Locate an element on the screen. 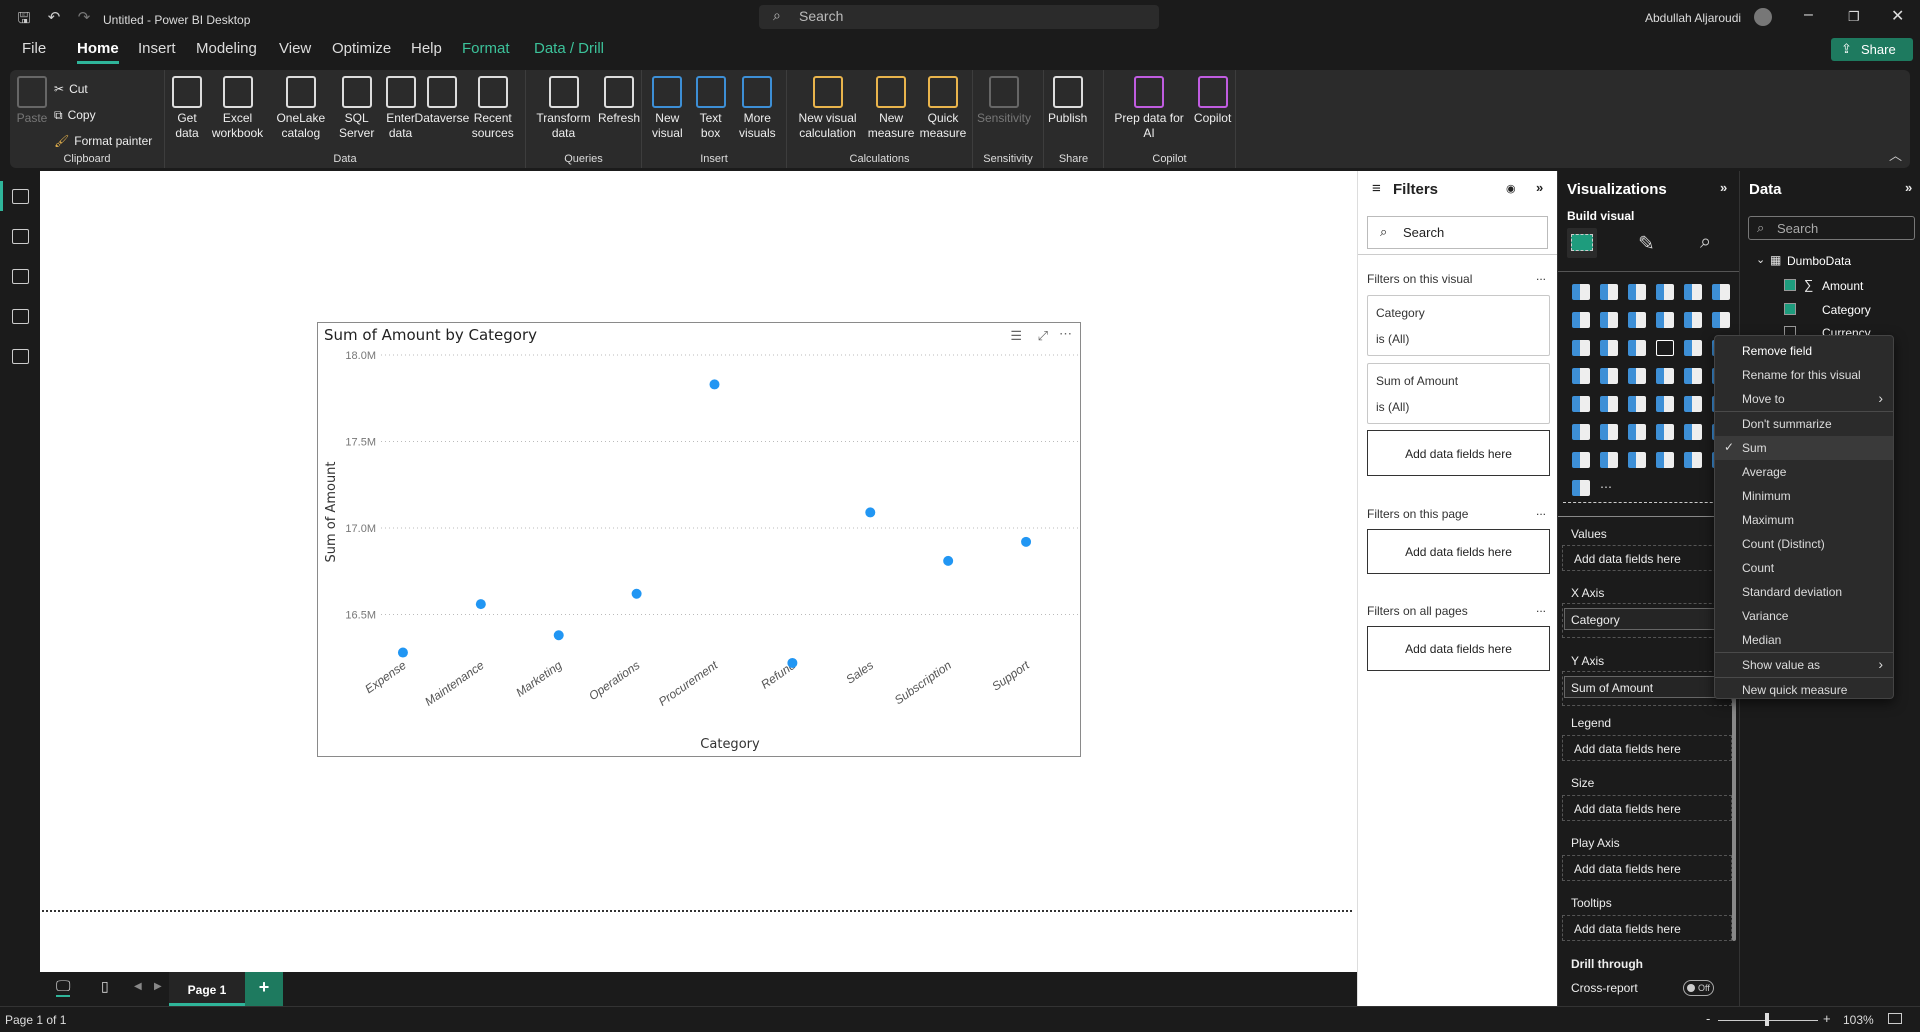 Image resolution: width=1920 pixels, height=1032 pixels. menu-item-new-quick-measure: New quick measure is located at coordinates (1804, 690).